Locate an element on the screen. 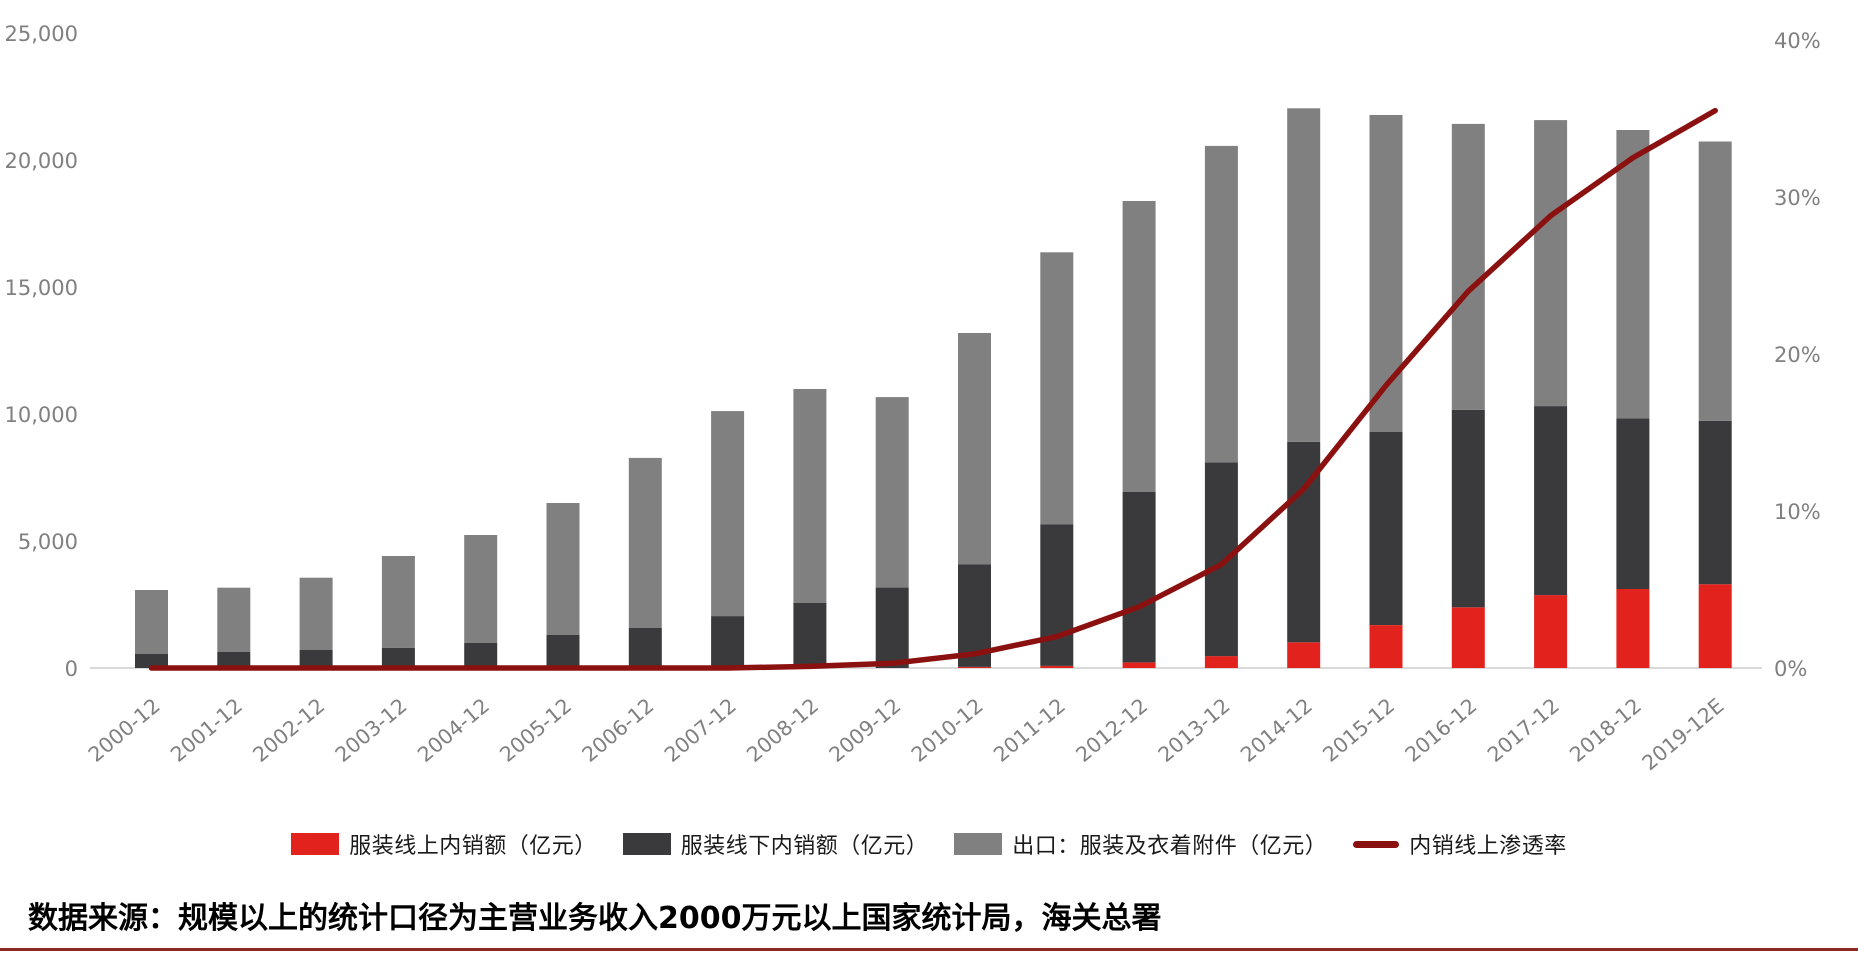 The image size is (1858, 974). legend-item-label: 内销线上渗透率 is located at coordinates (1488, 846).